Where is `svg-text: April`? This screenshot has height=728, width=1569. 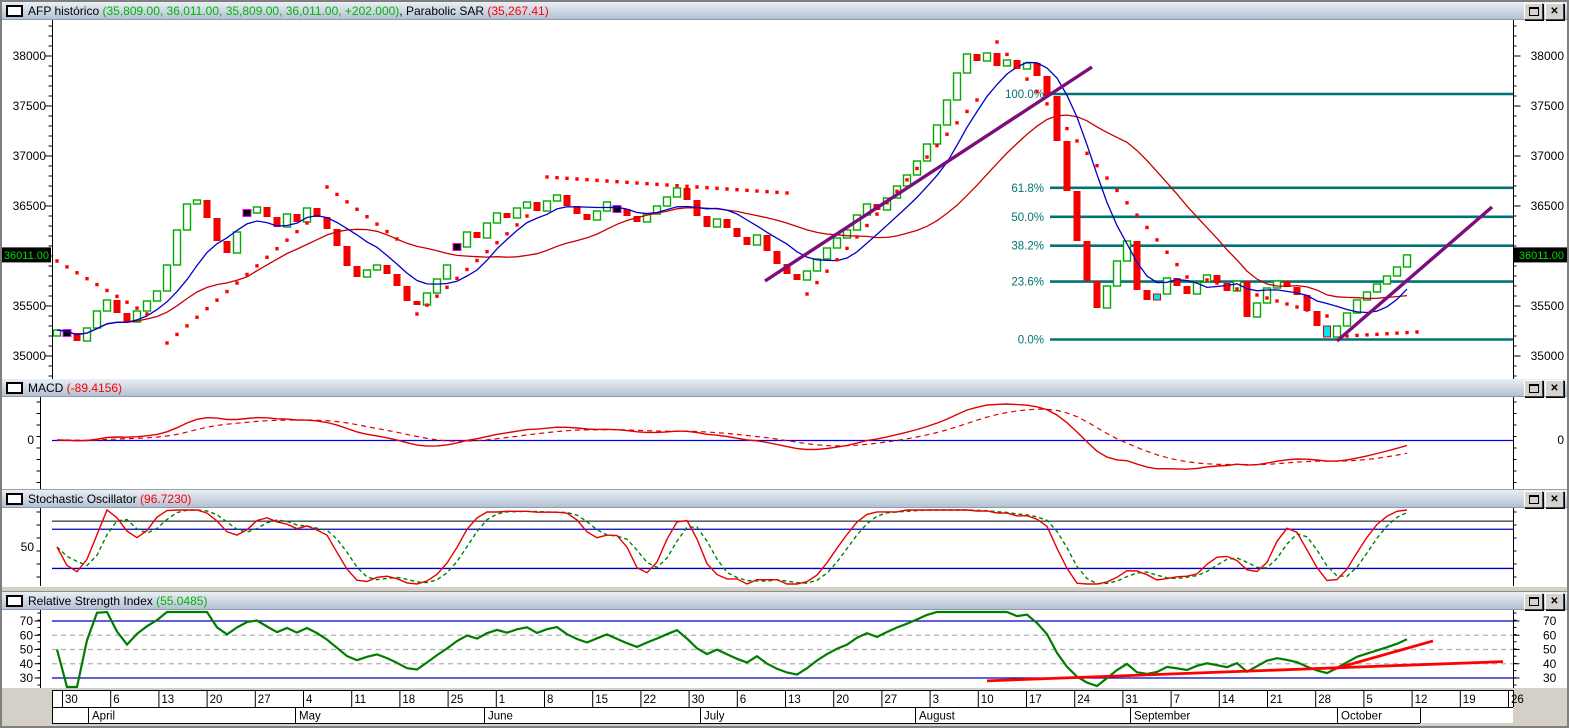 svg-text: April is located at coordinates (103, 717).